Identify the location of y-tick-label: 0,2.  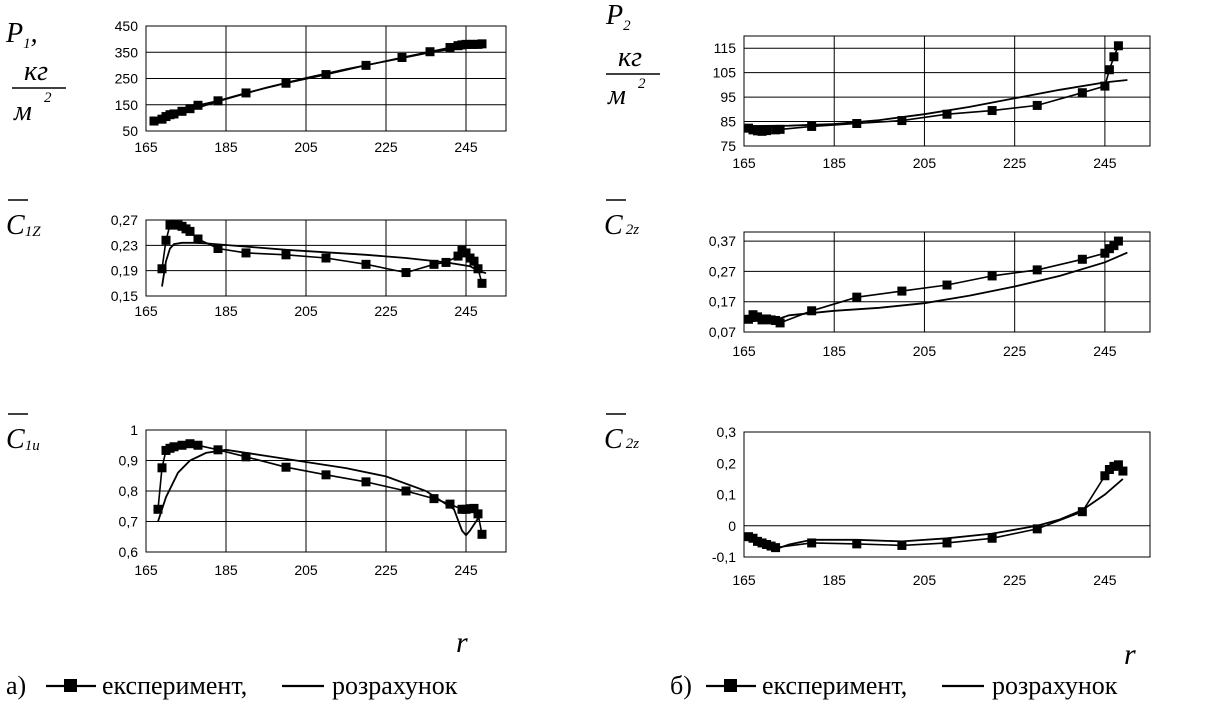
(727, 463).